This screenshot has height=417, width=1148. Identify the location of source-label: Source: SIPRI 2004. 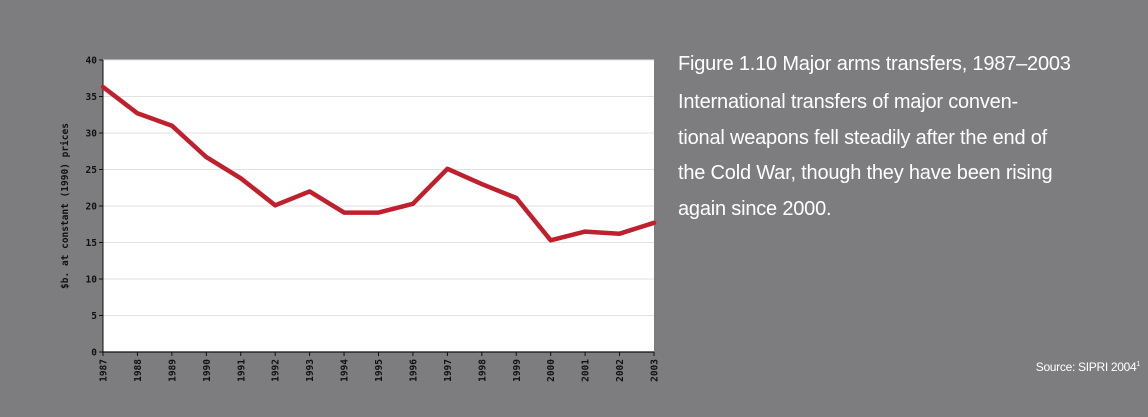
(1086, 367).